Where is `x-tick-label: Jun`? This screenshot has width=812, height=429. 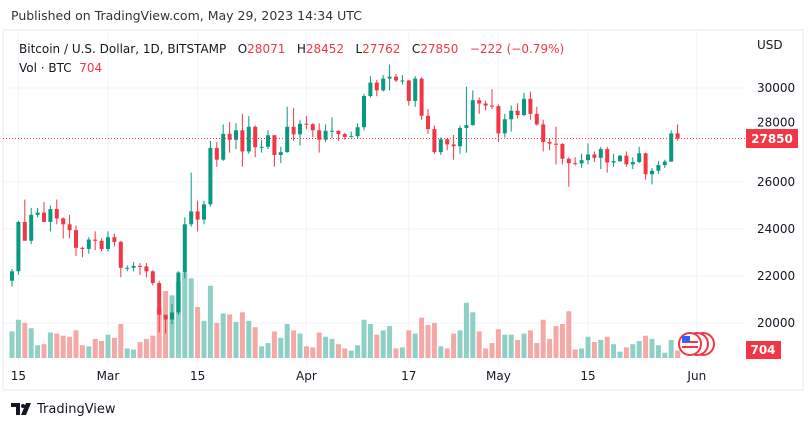 x-tick-label: Jun is located at coordinates (696, 376).